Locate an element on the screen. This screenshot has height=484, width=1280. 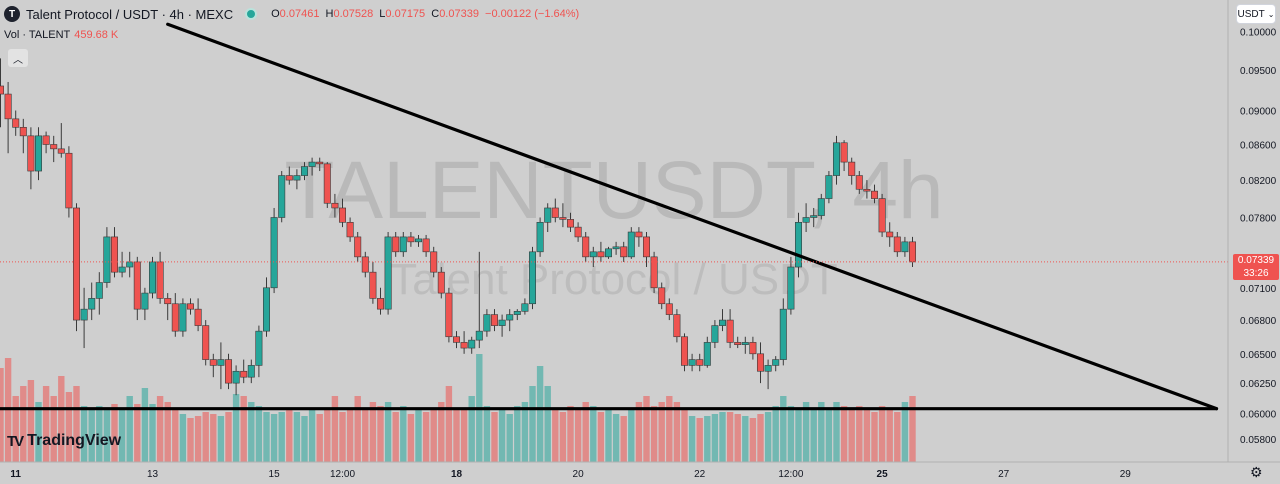
tradingview-logo: TV TradingView is located at coordinates (64, 441).